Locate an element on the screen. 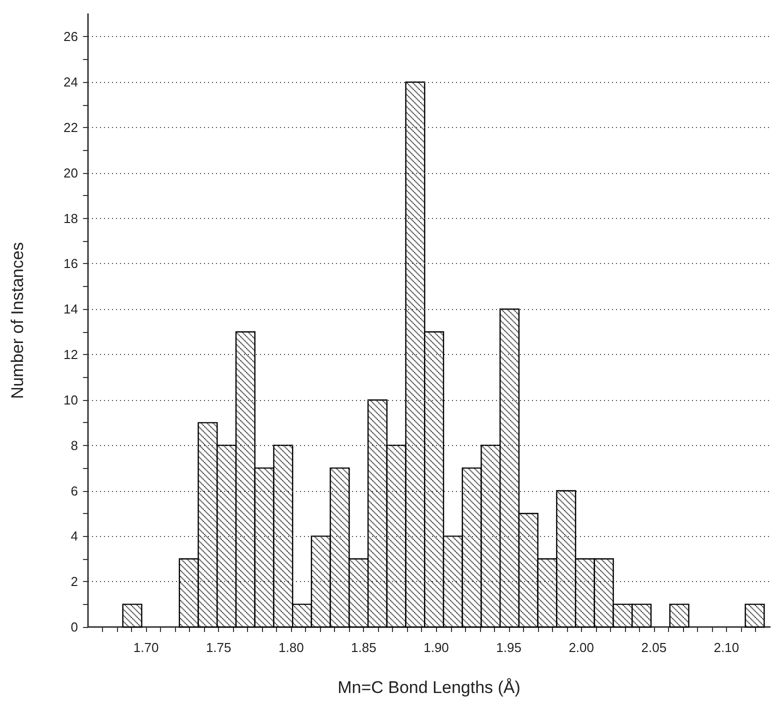 The width and height of the screenshot is (774, 706). y-tick-label: 4 is located at coordinates (74, 536).